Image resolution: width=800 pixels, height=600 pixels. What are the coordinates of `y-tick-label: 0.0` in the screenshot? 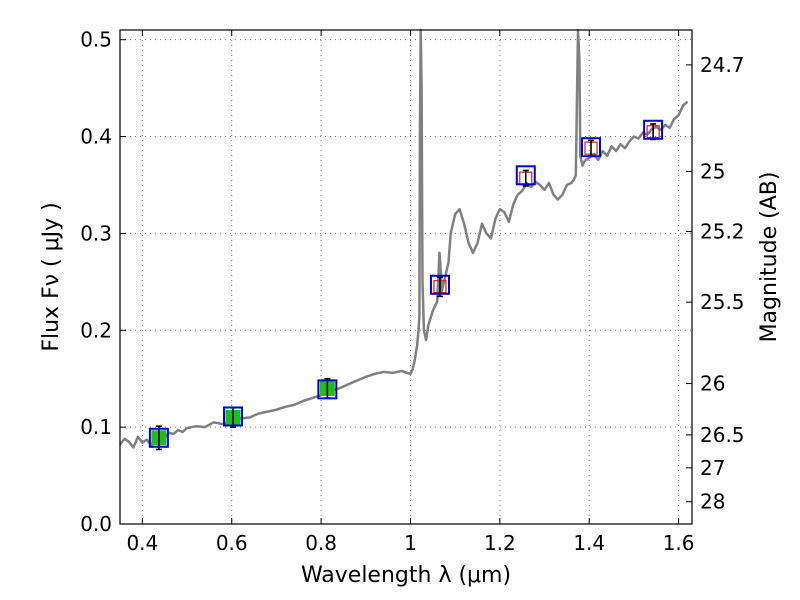 It's located at (96, 524).